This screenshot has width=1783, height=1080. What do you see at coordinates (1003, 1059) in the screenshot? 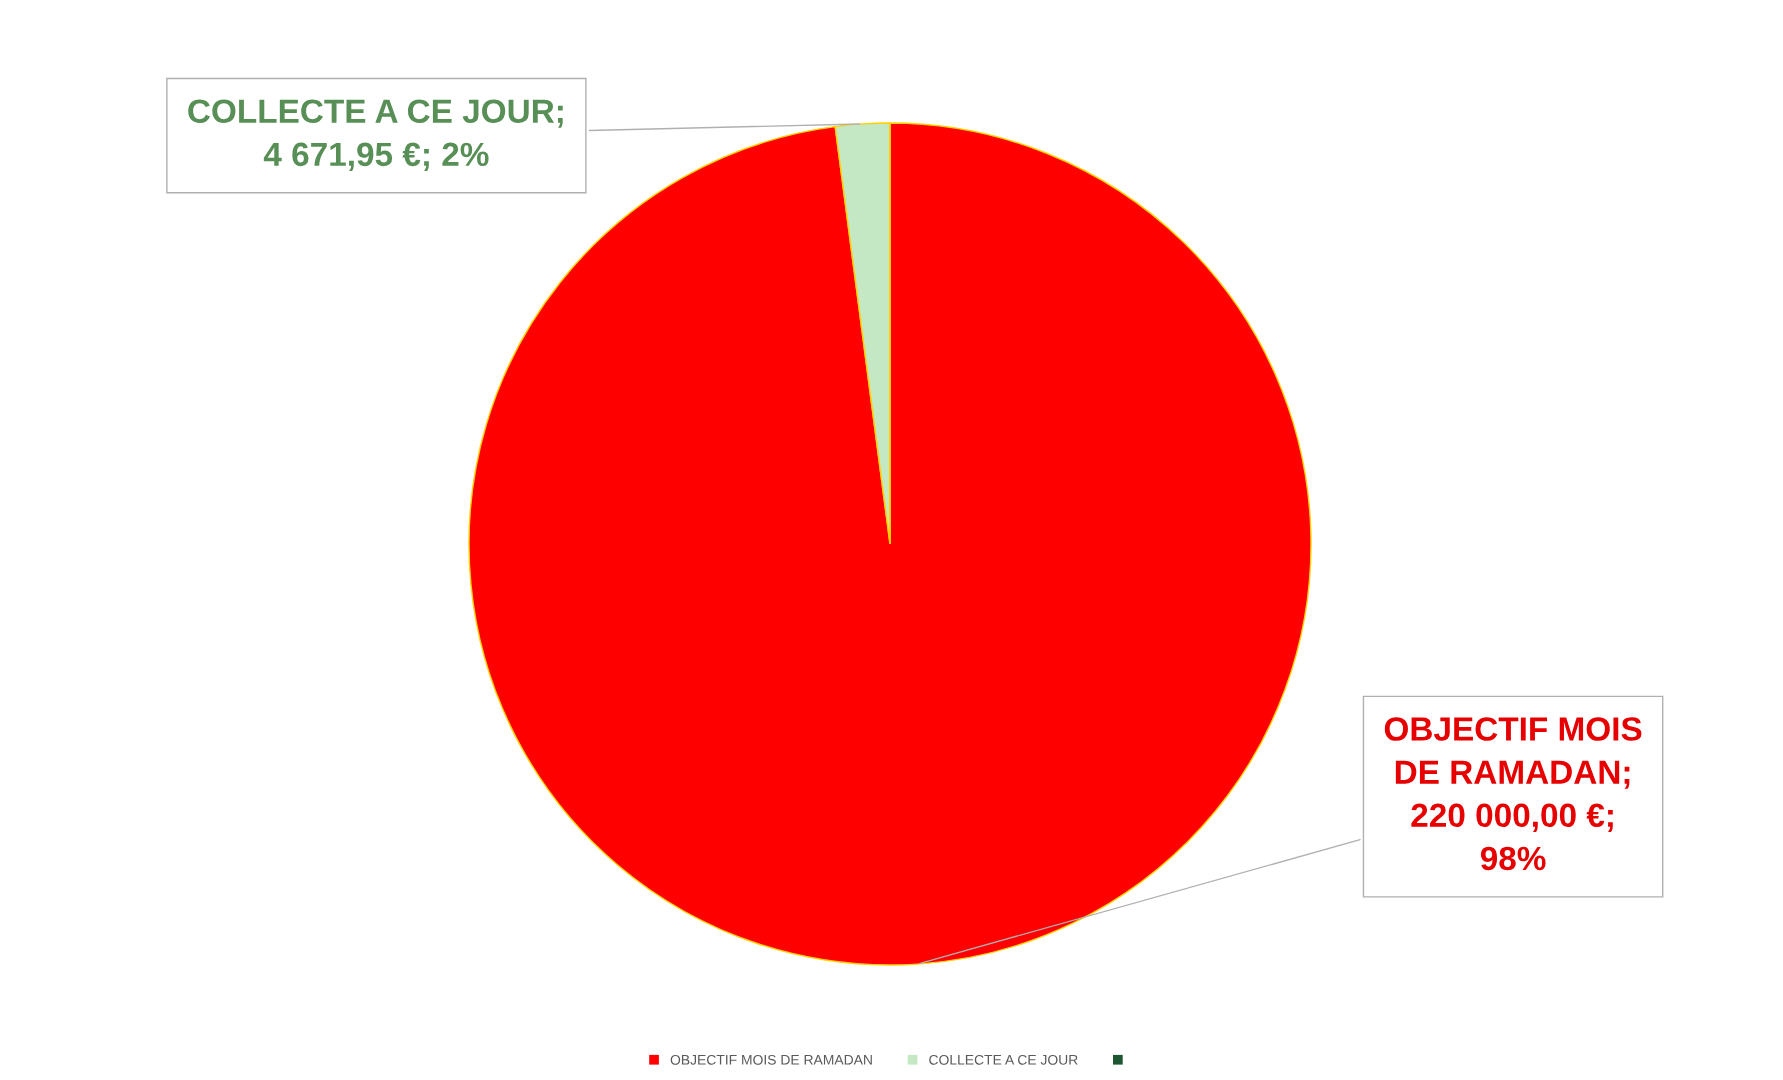
I see `legend-label: COLLECTE A CE JOUR` at bounding box center [1003, 1059].